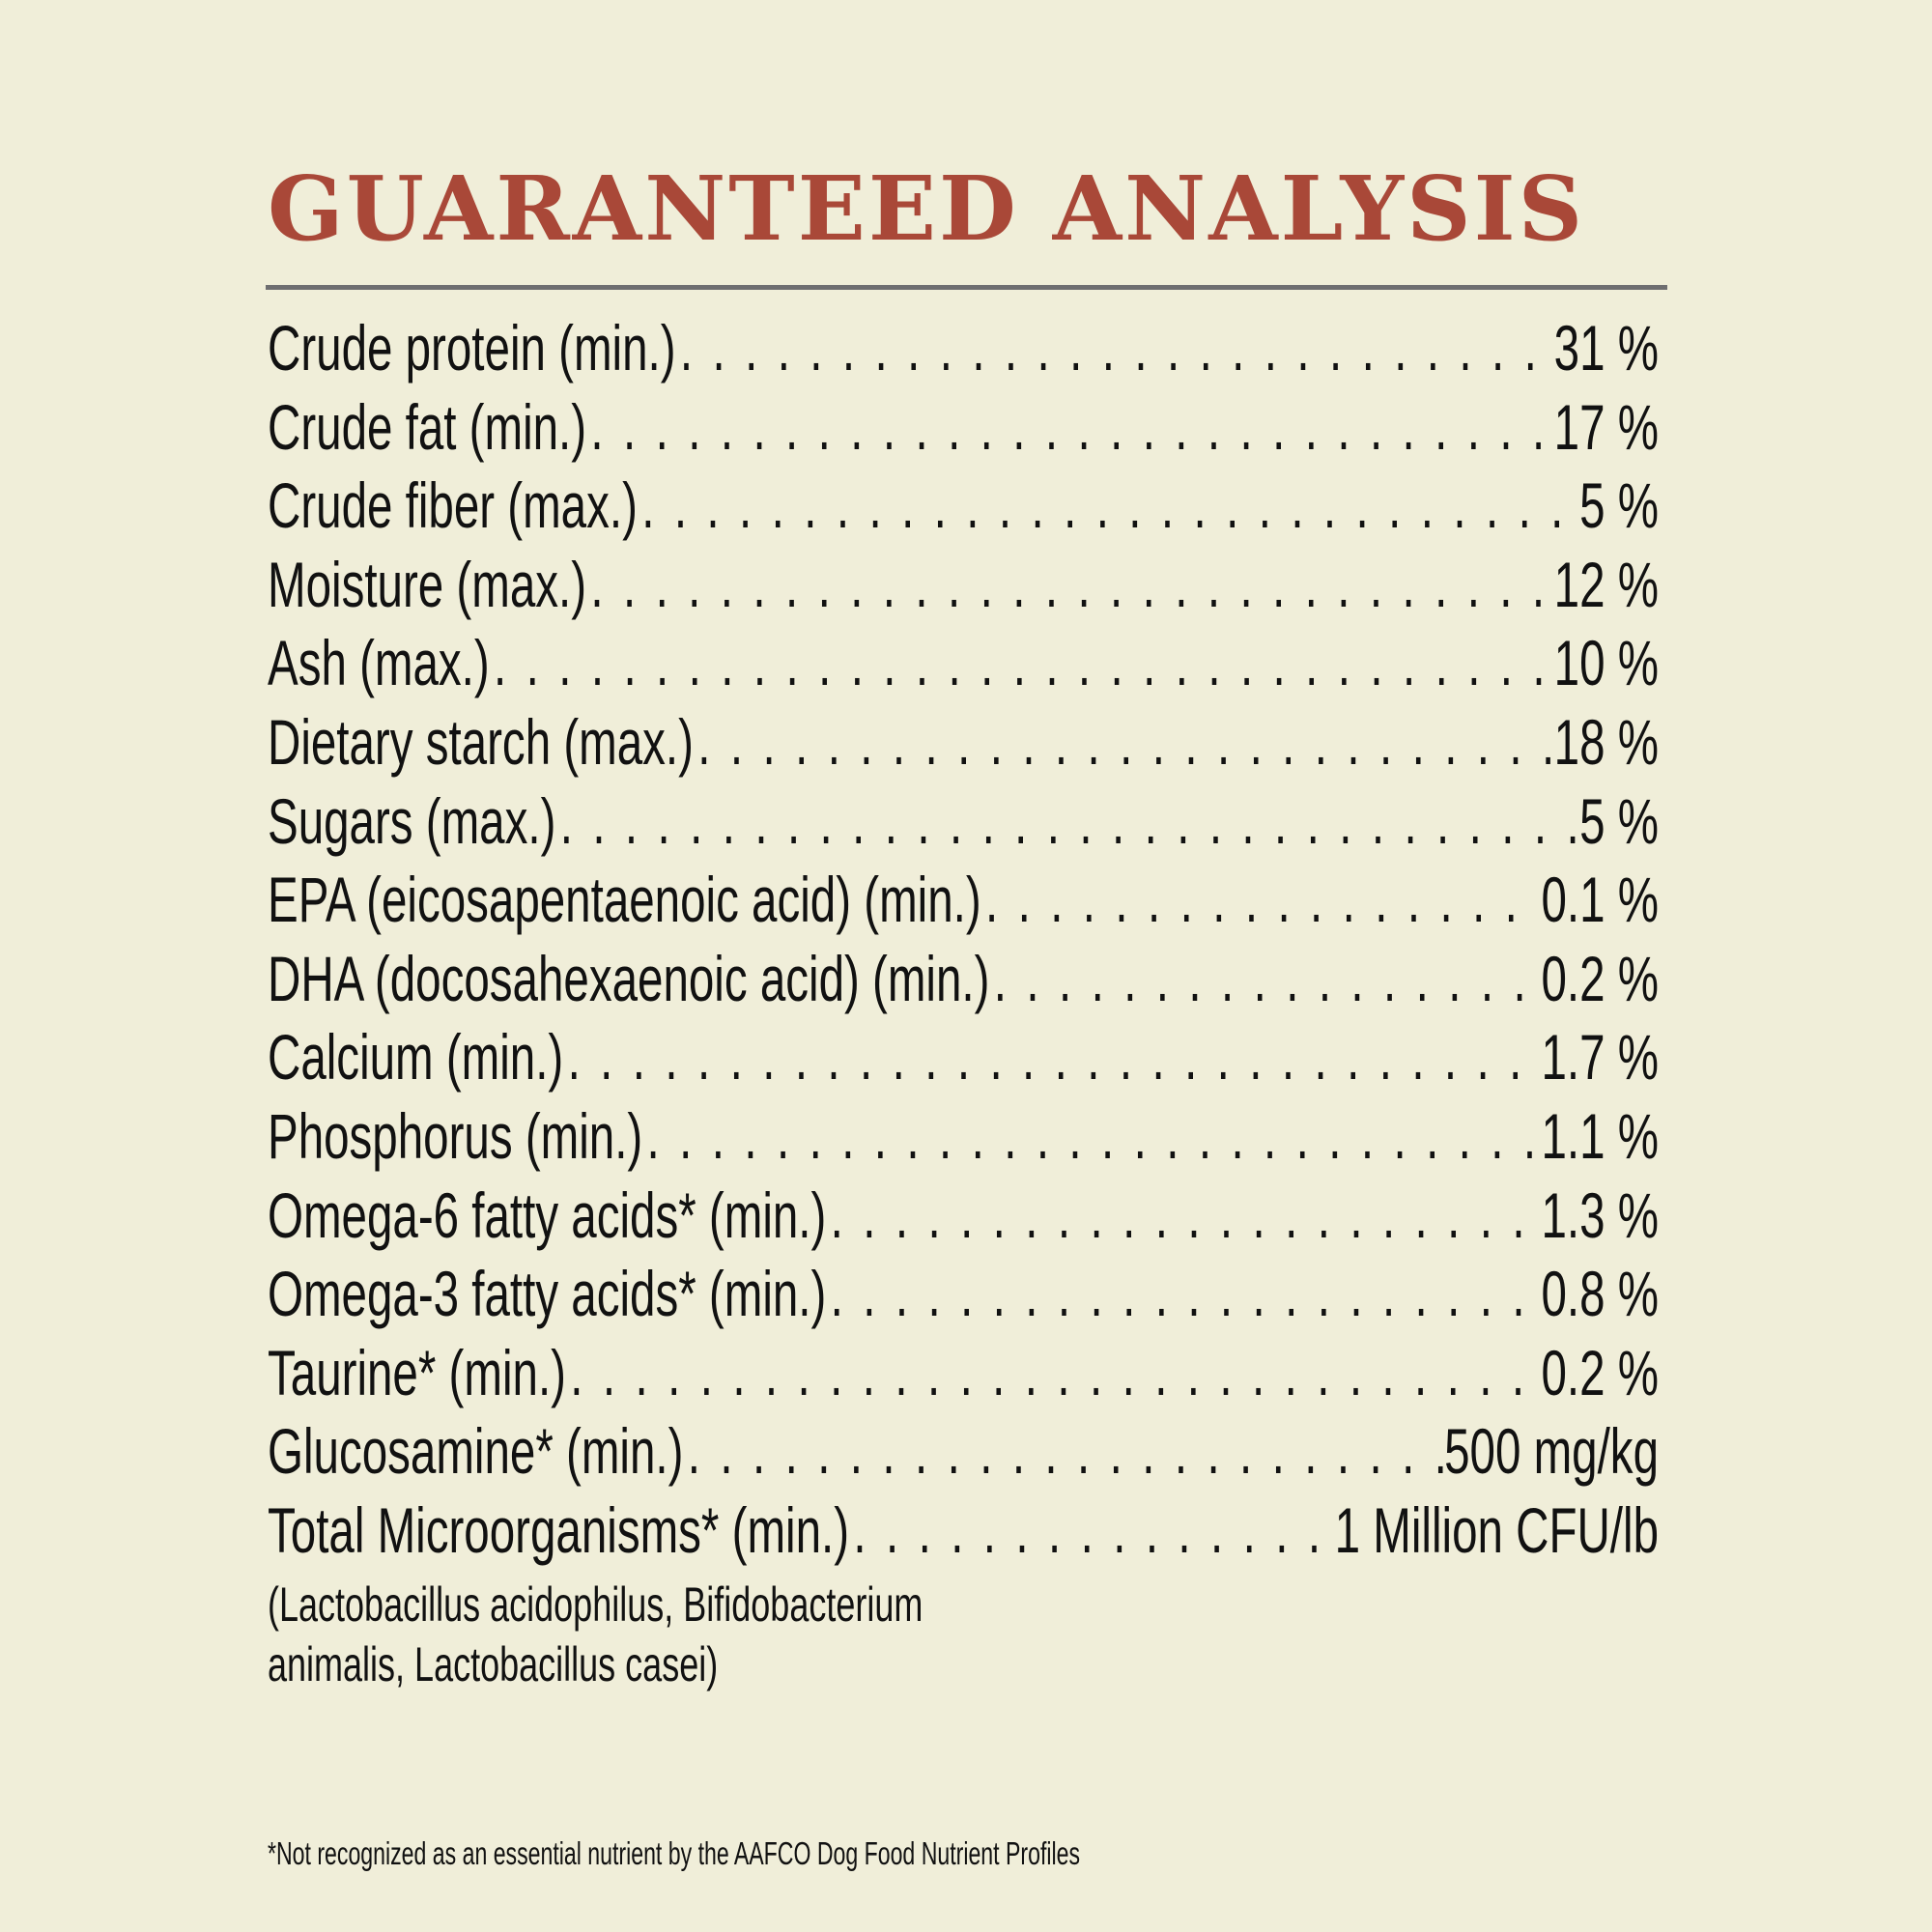  I want to click on analysis-row: Omega-6 fatty acids* (min.) 1.3 %, so click(963, 1216).